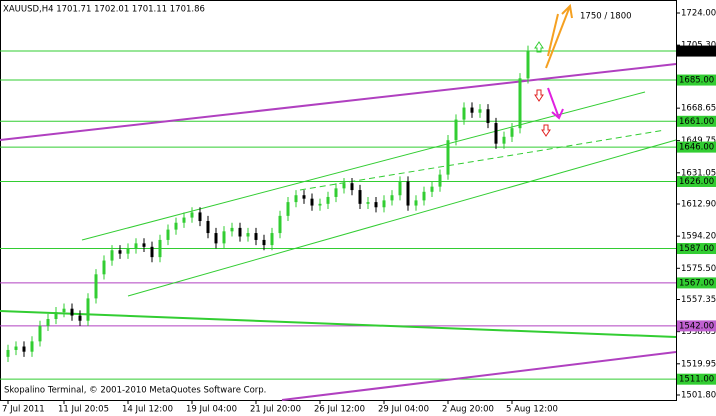  Describe the element at coordinates (539, 47) in the screenshot. I see `up-signal` at that location.